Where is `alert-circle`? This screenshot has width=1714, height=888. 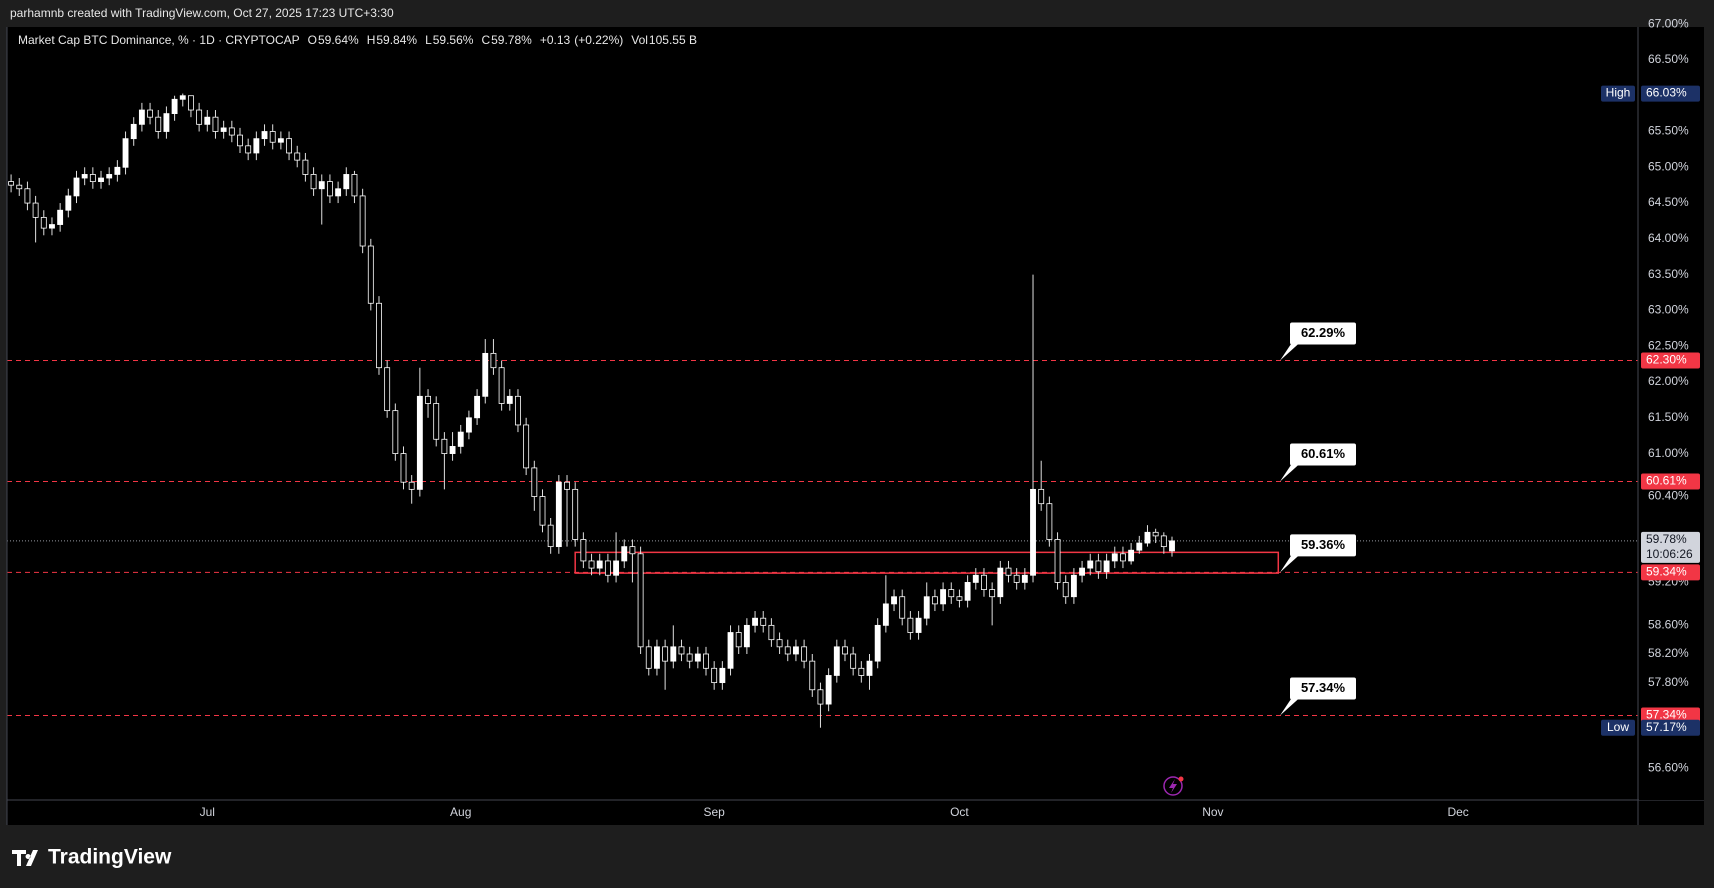
alert-circle is located at coordinates (1173, 786).